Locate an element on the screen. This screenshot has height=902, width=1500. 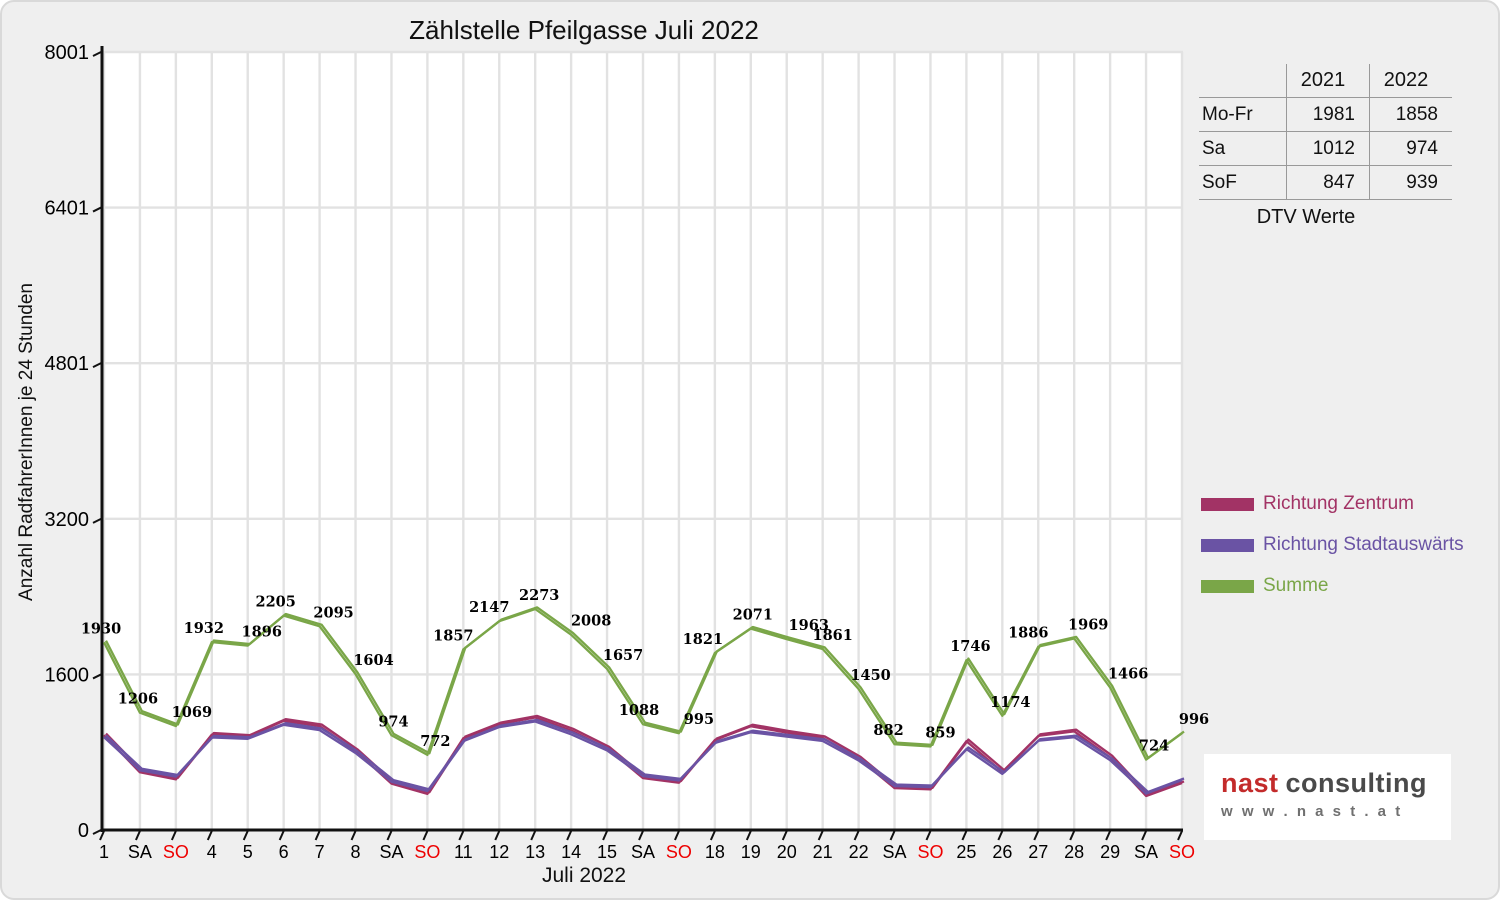
x-tick-label: 22 is located at coordinates (859, 852).